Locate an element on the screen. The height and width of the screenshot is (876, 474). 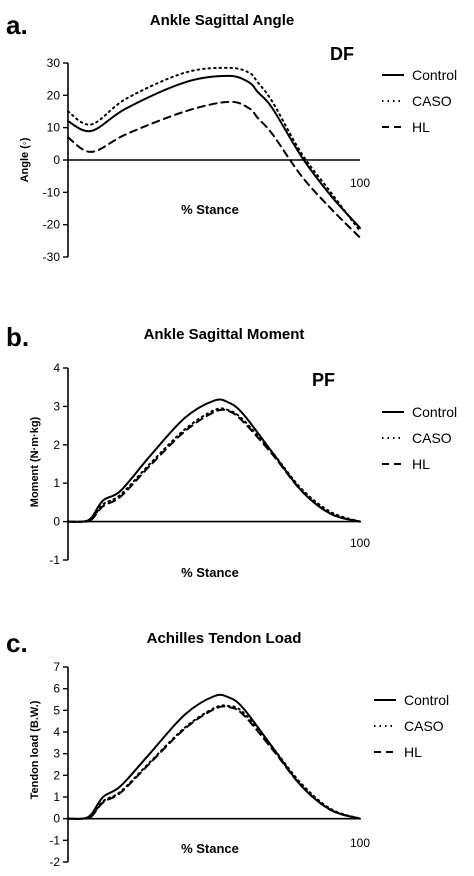
panel-b-y-tick-label: 3 is located at coordinates (56, 406).